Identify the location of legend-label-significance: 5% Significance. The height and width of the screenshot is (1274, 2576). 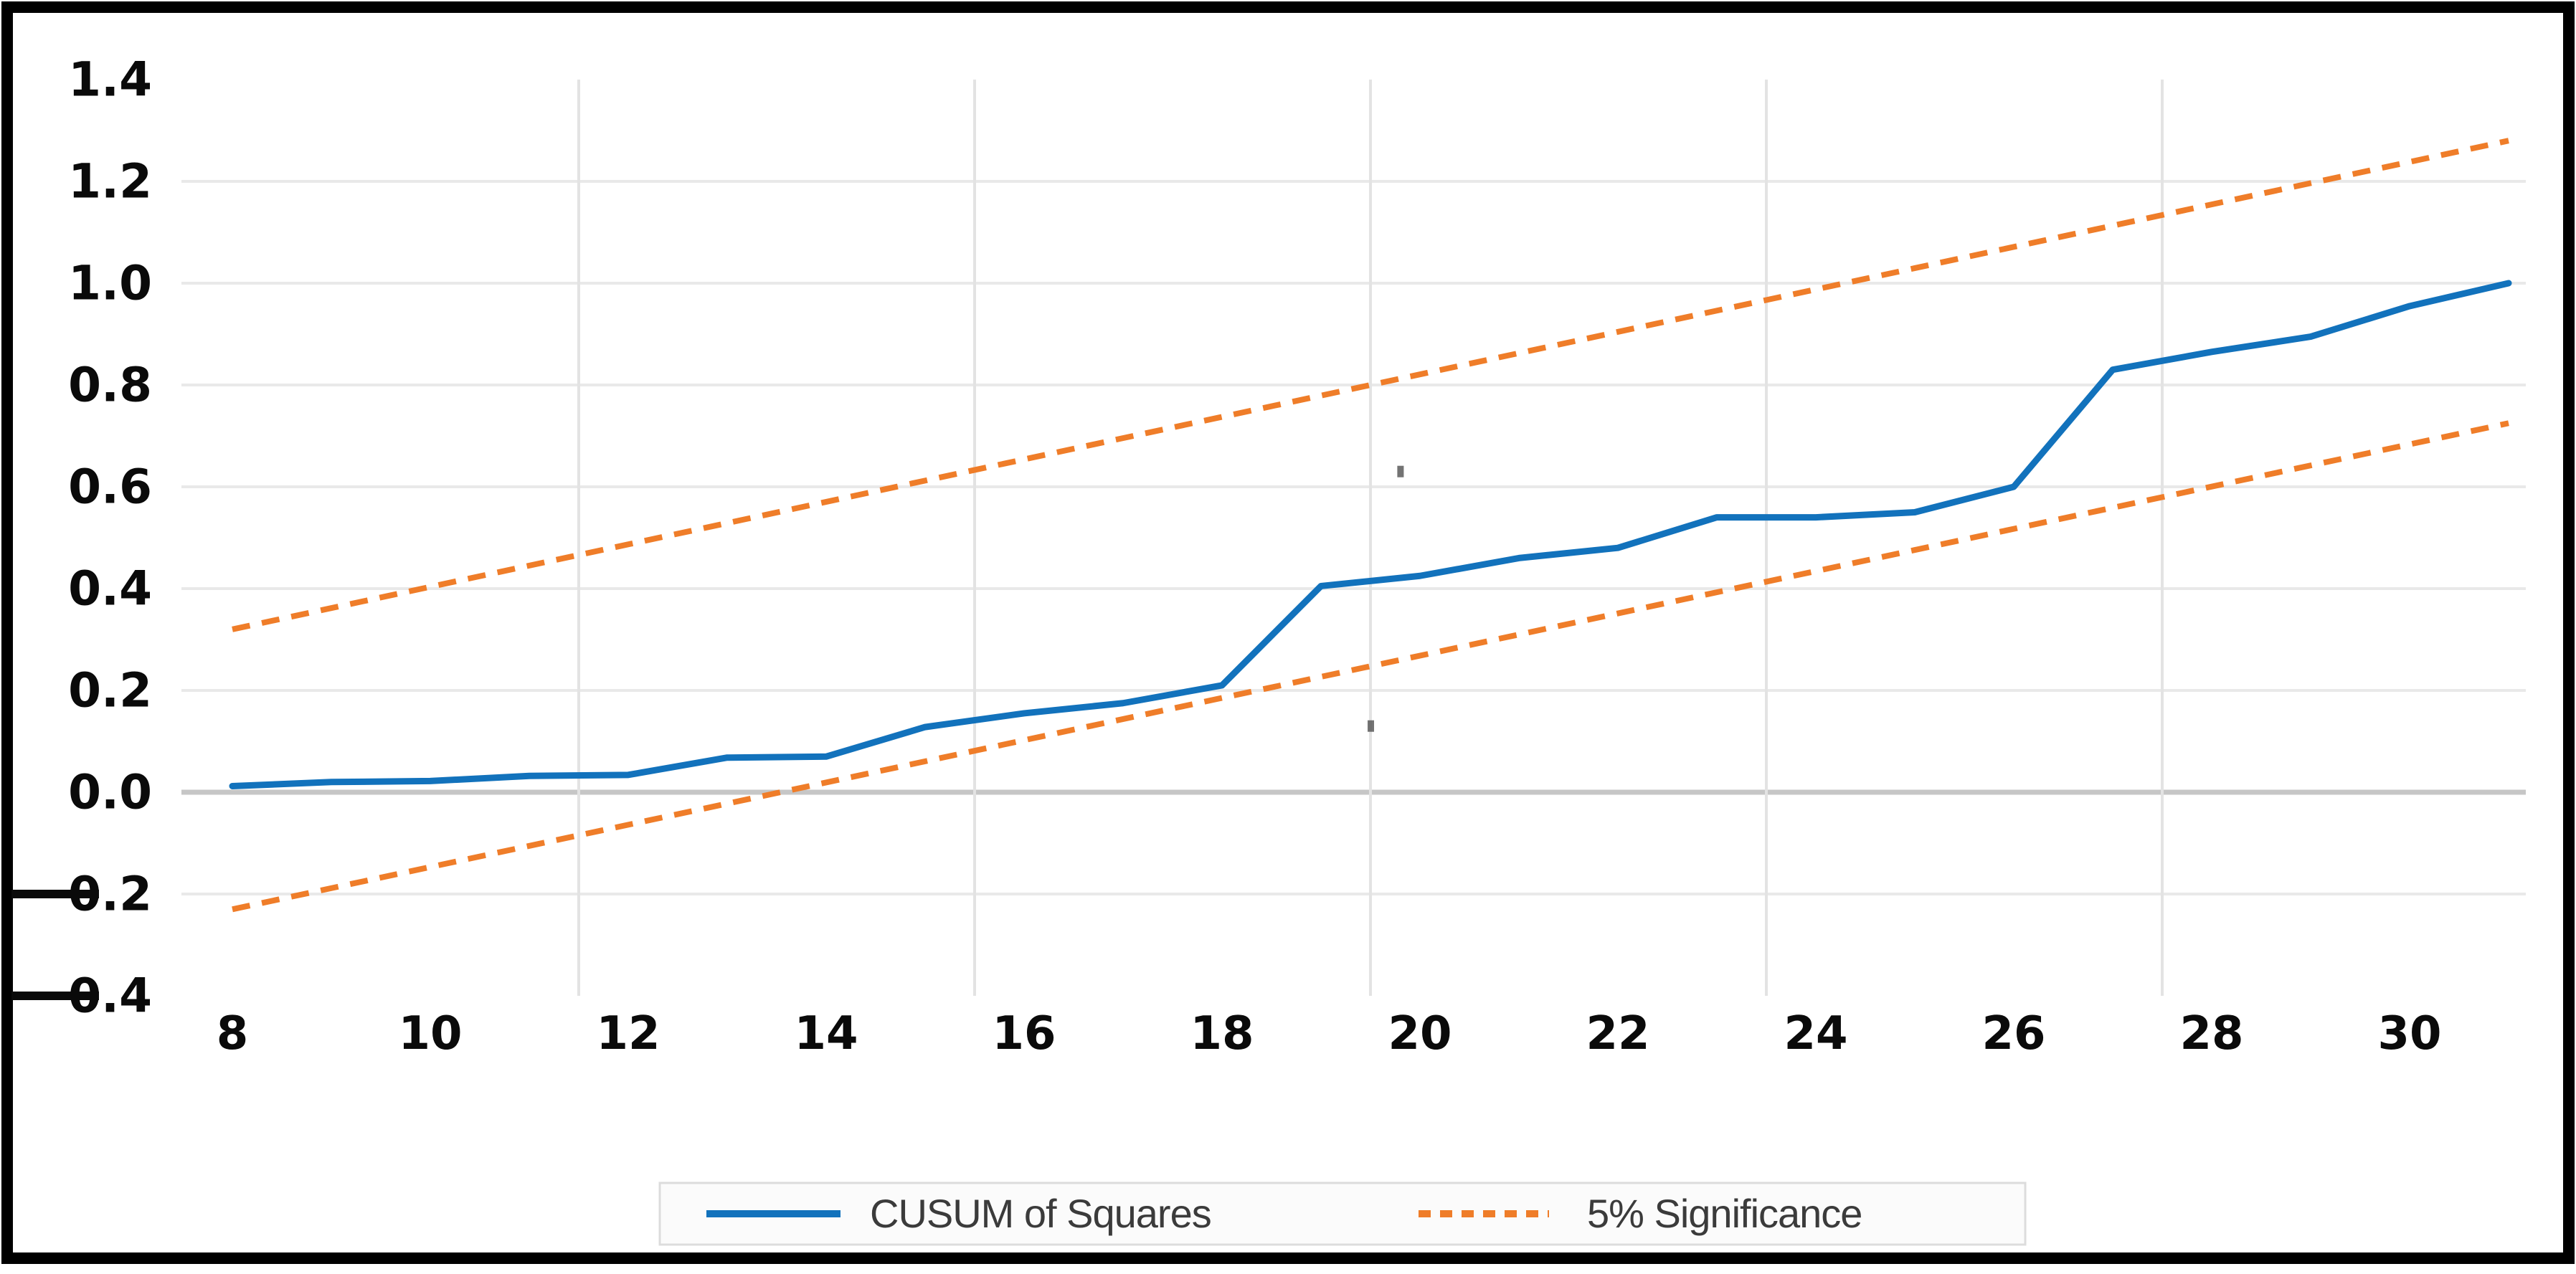
(1724, 1214).